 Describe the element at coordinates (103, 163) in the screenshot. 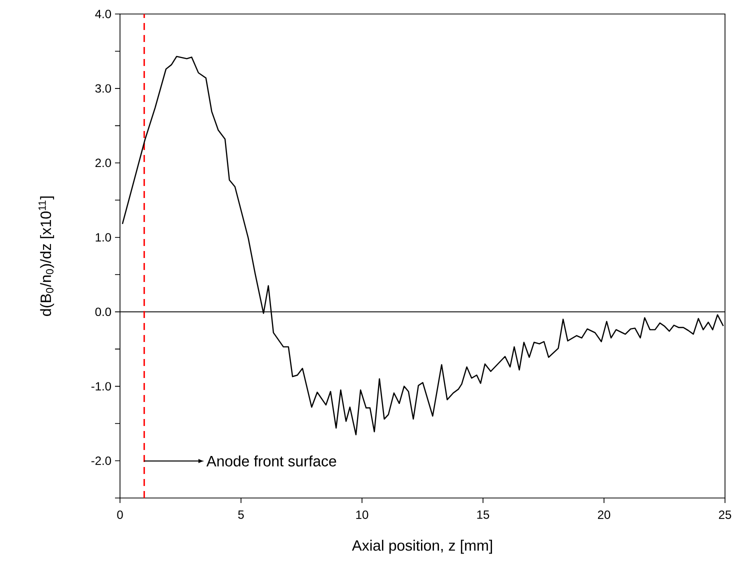

I see `y-tick-label: 2.0` at that location.